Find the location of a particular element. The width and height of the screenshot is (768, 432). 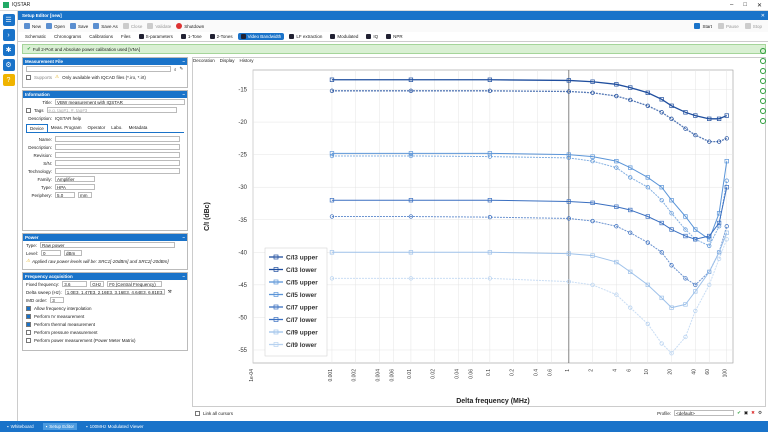

status-item-whiteboard: ▪ Whiteboard is located at coordinates (20, 426).